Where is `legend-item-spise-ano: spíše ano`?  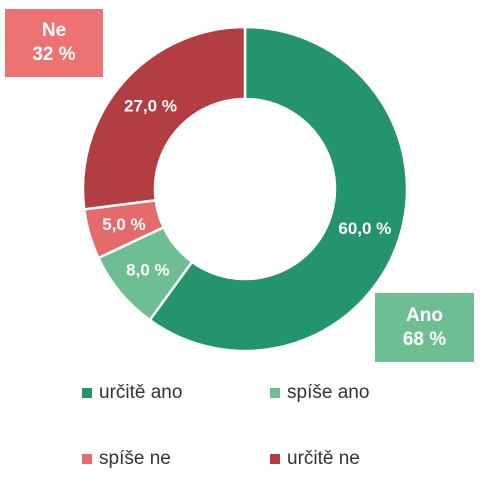 legend-item-spise-ano: spíše ano is located at coordinates (319, 393).